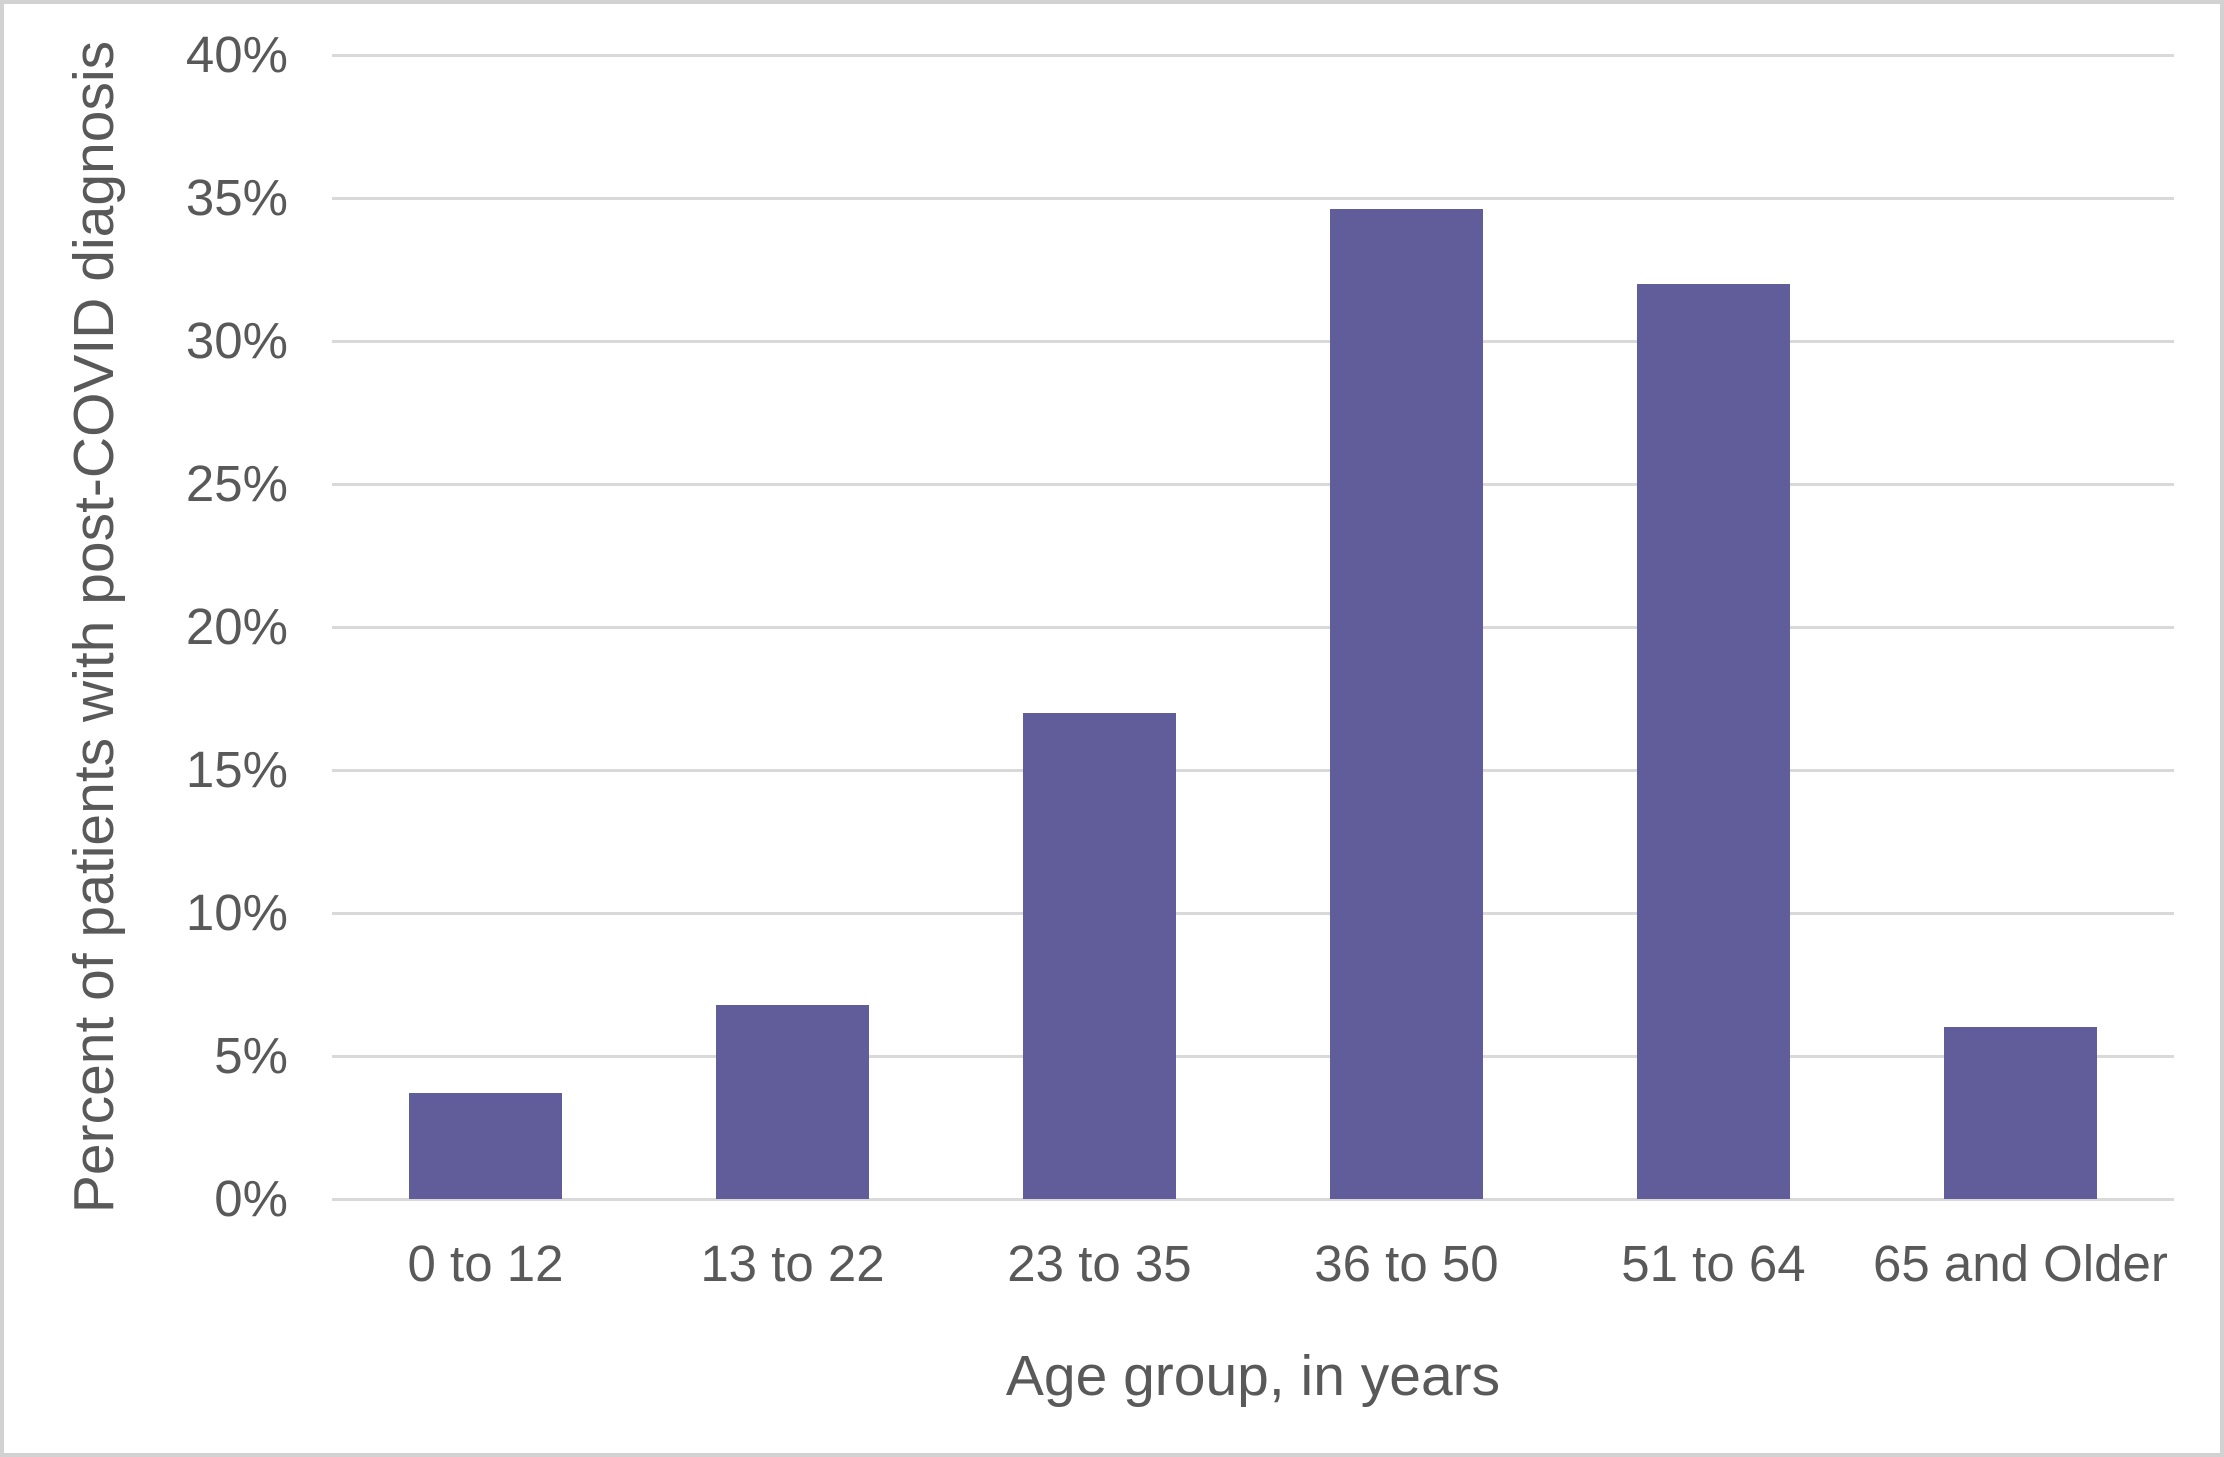 Image resolution: width=2224 pixels, height=1457 pixels. Describe the element at coordinates (2020, 1113) in the screenshot. I see `bar-65-and-older` at that location.